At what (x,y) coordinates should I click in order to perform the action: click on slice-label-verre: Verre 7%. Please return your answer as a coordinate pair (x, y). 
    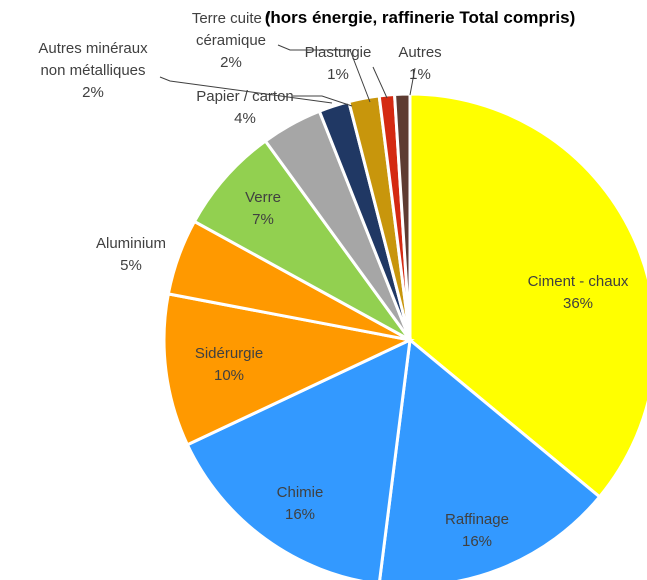
    Looking at the image, I should click on (263, 208).